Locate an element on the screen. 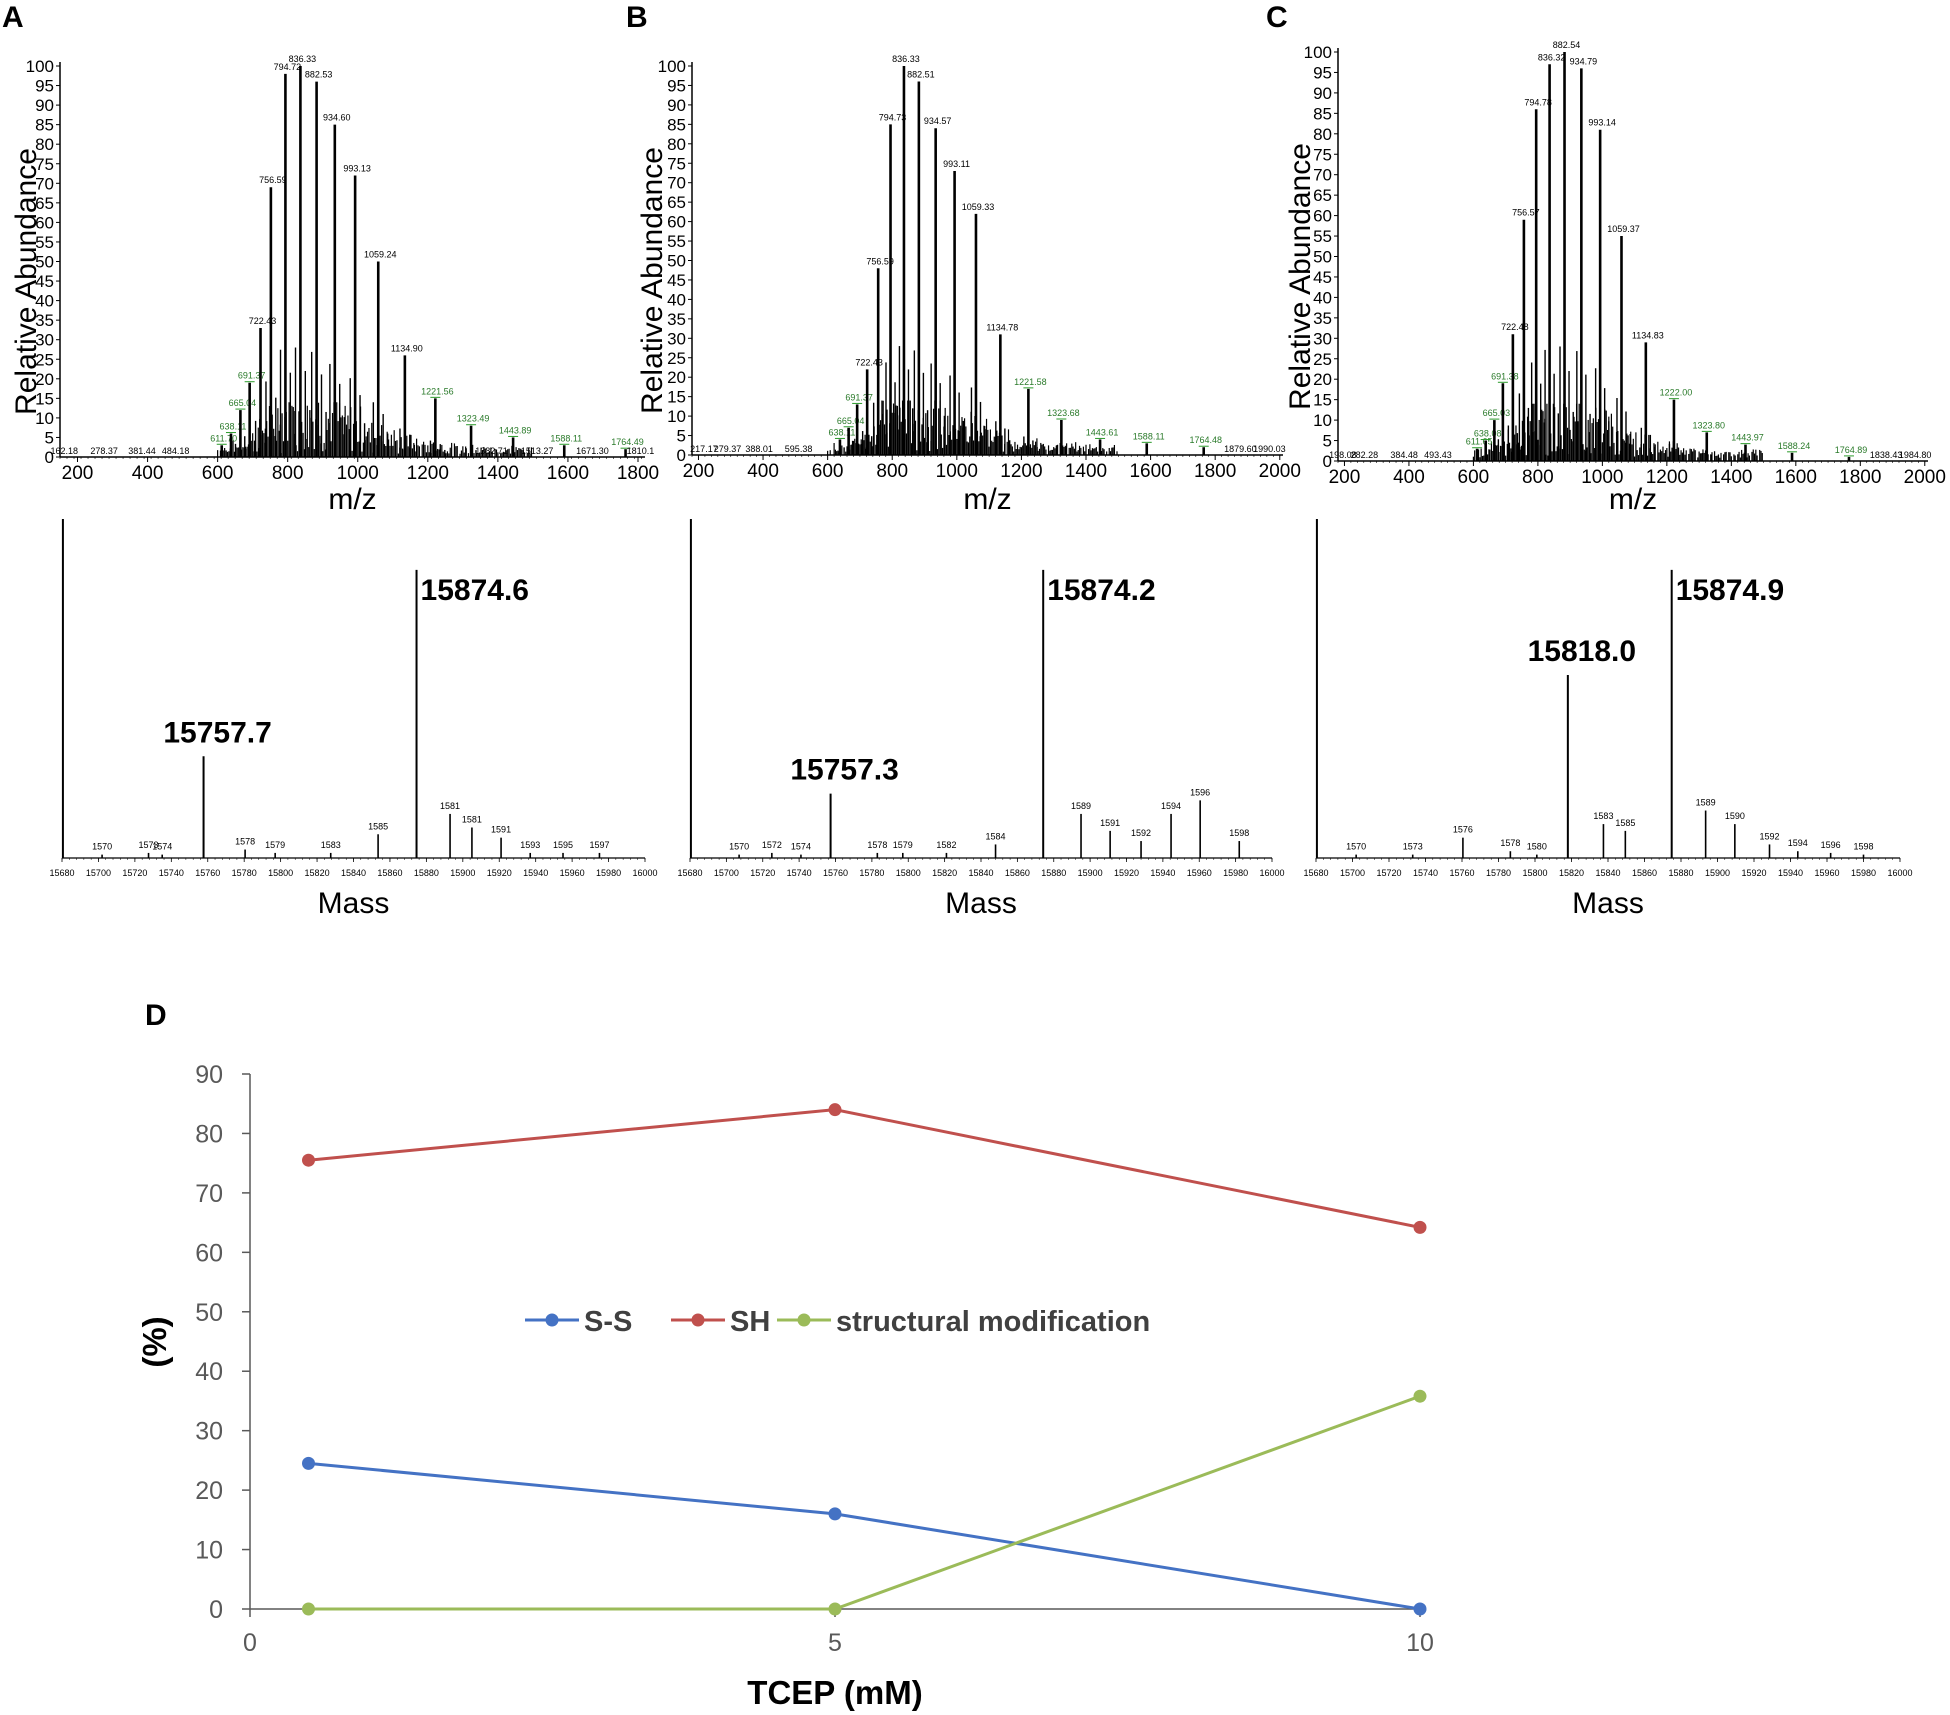 Image resolution: width=1950 pixels, height=1715 pixels. series-sh is located at coordinates (864, 1168).